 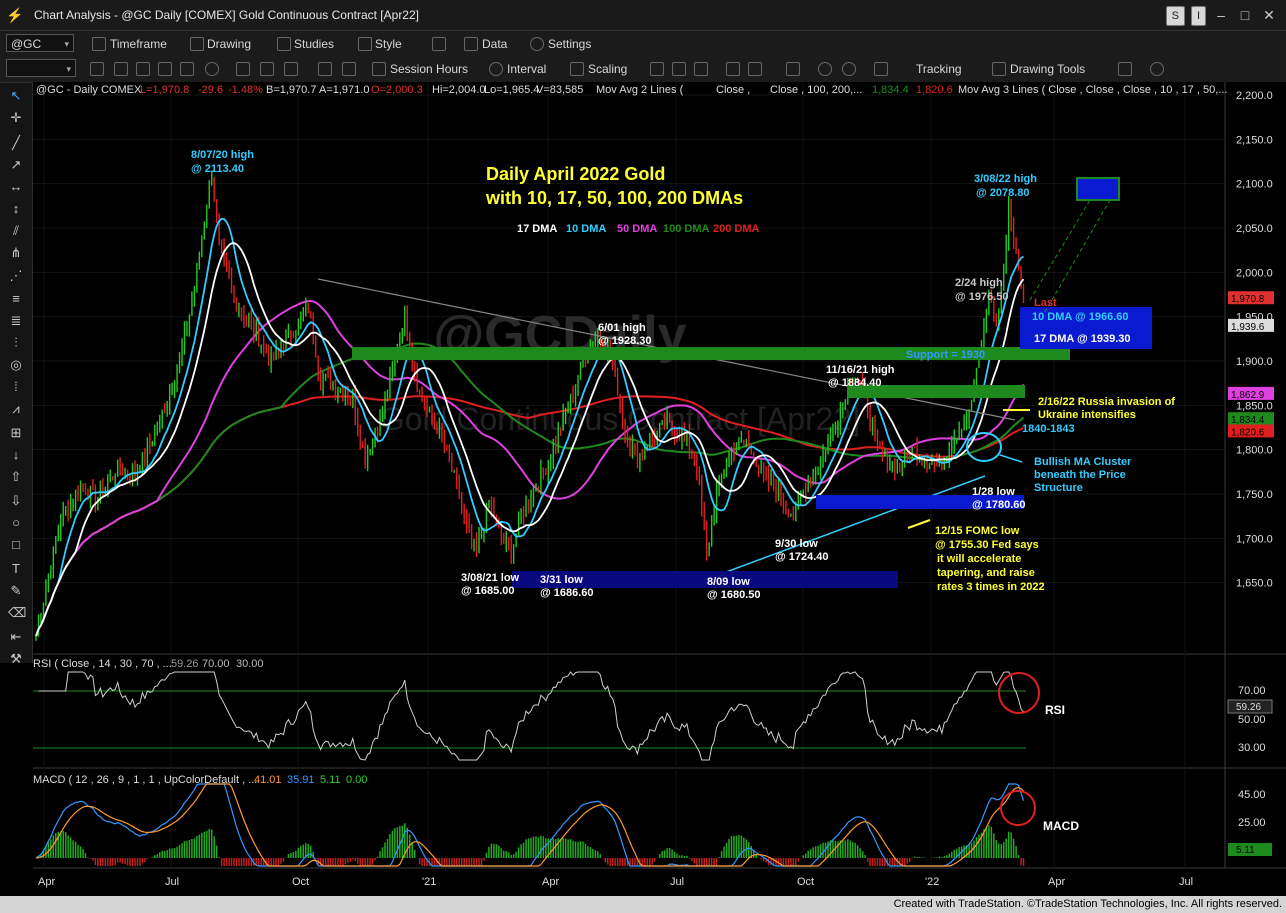 What do you see at coordinates (439, 44) in the screenshot?
I see `format-icon` at bounding box center [439, 44].